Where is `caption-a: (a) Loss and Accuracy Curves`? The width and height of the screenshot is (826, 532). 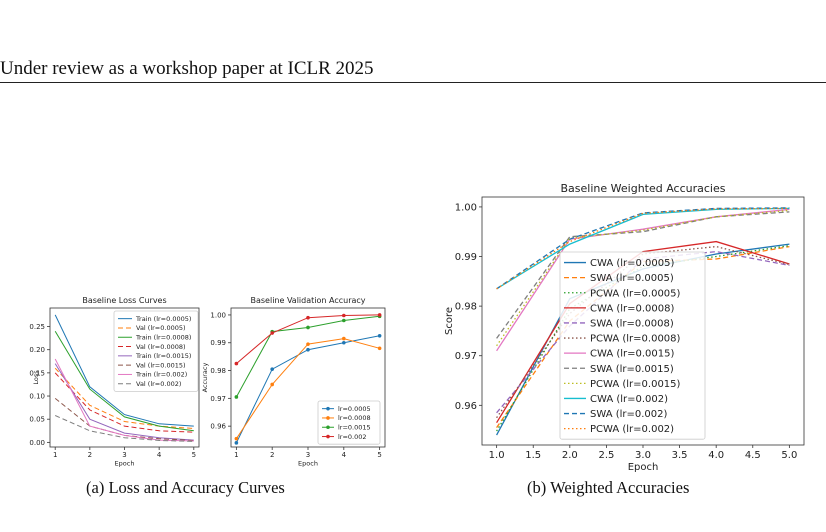 caption-a: (a) Loss and Accuracy Curves is located at coordinates (185, 487).